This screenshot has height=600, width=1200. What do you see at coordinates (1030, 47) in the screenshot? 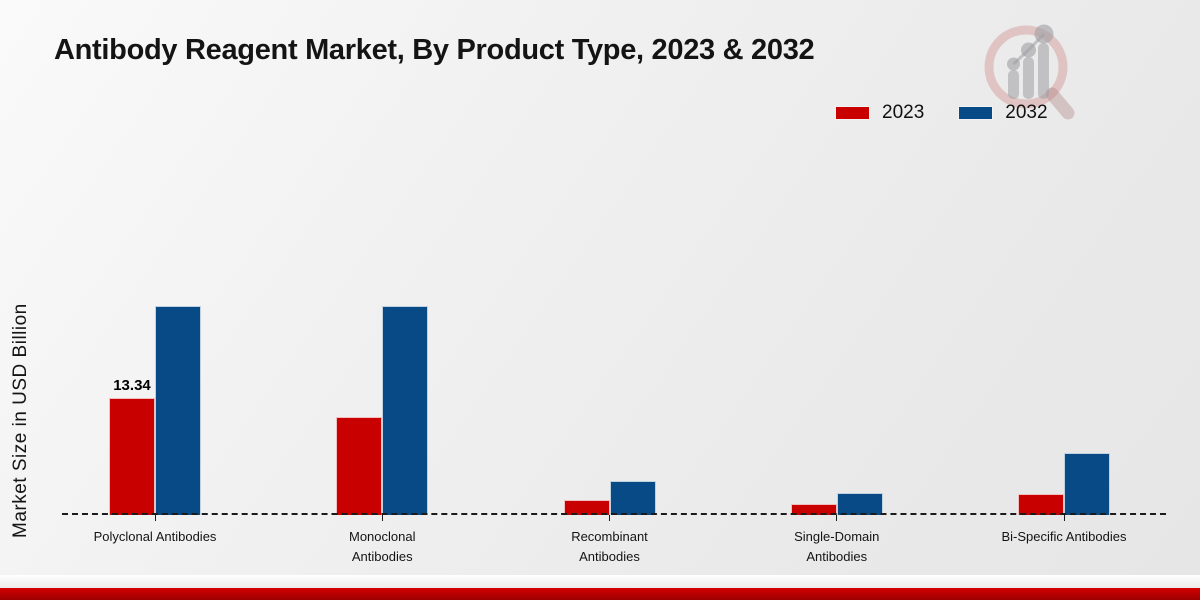
I see `logo-trend-dots` at bounding box center [1030, 47].